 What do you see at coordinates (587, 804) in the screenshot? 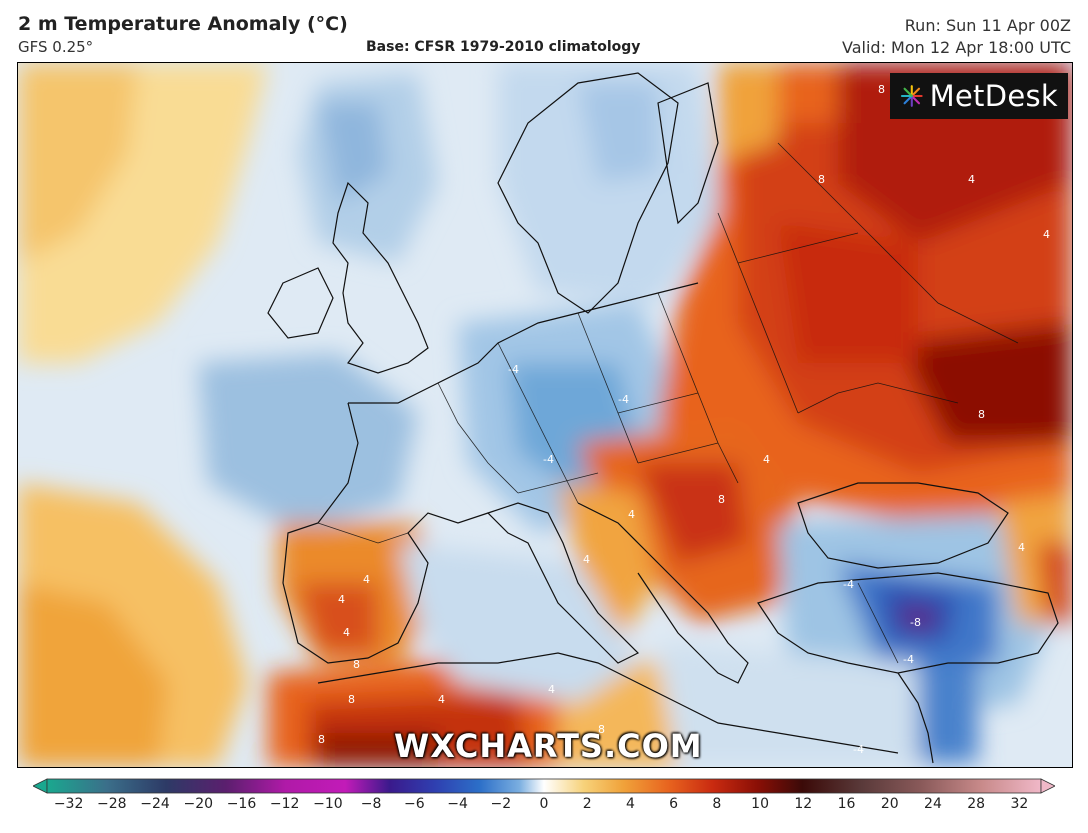
I see `colorbar-tick-label: 2` at bounding box center [587, 804].